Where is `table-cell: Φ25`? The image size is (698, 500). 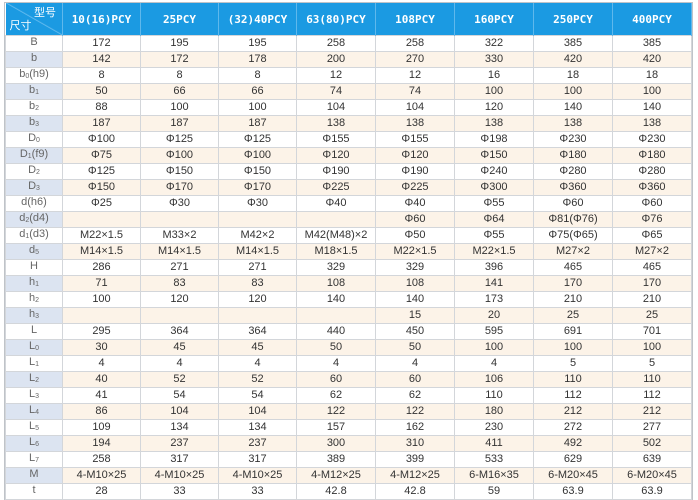
table-cell: Φ25 is located at coordinates (101, 203).